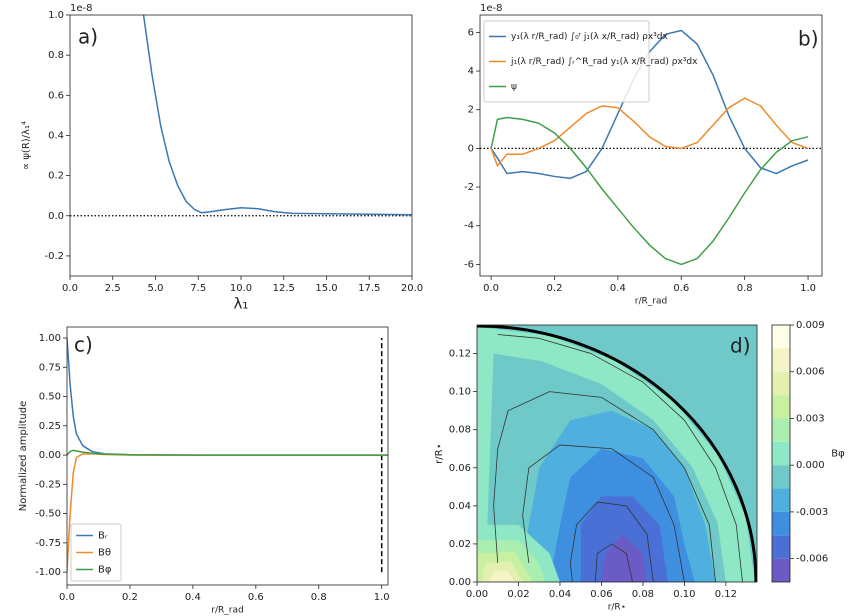  Describe the element at coordinates (460, 468) in the screenshot. I see `y-tick-label: 0.06` at that location.